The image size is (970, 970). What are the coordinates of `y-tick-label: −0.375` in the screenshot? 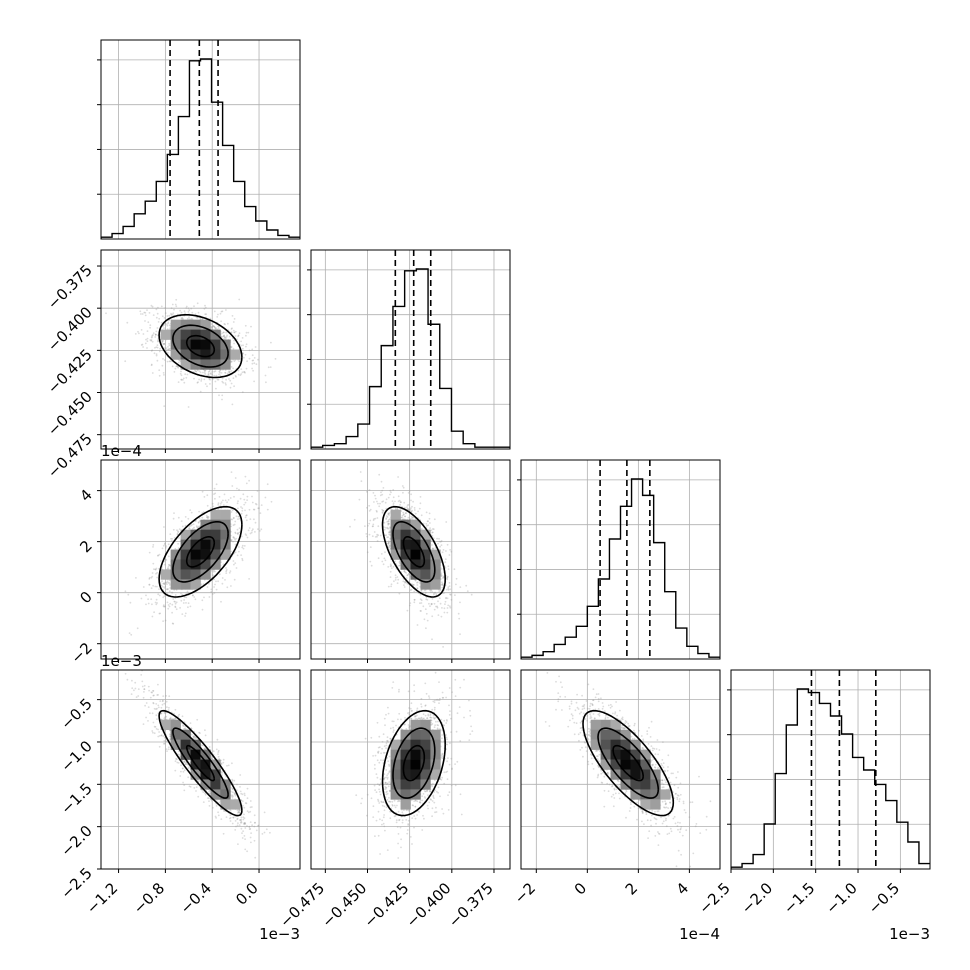 It's located at (70, 287).